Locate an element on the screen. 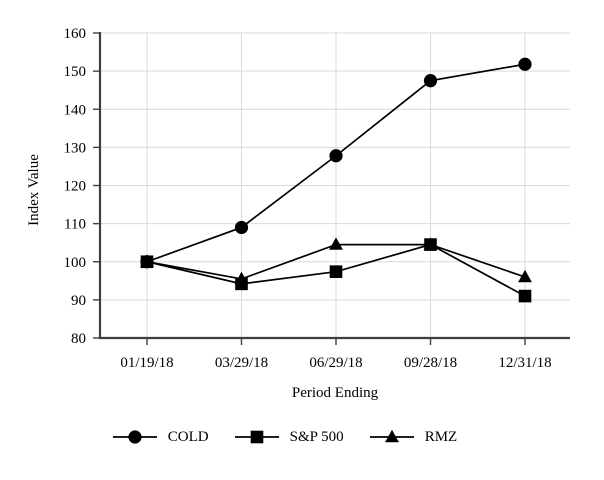  legend-item-cold: COLD is located at coordinates (160, 437).